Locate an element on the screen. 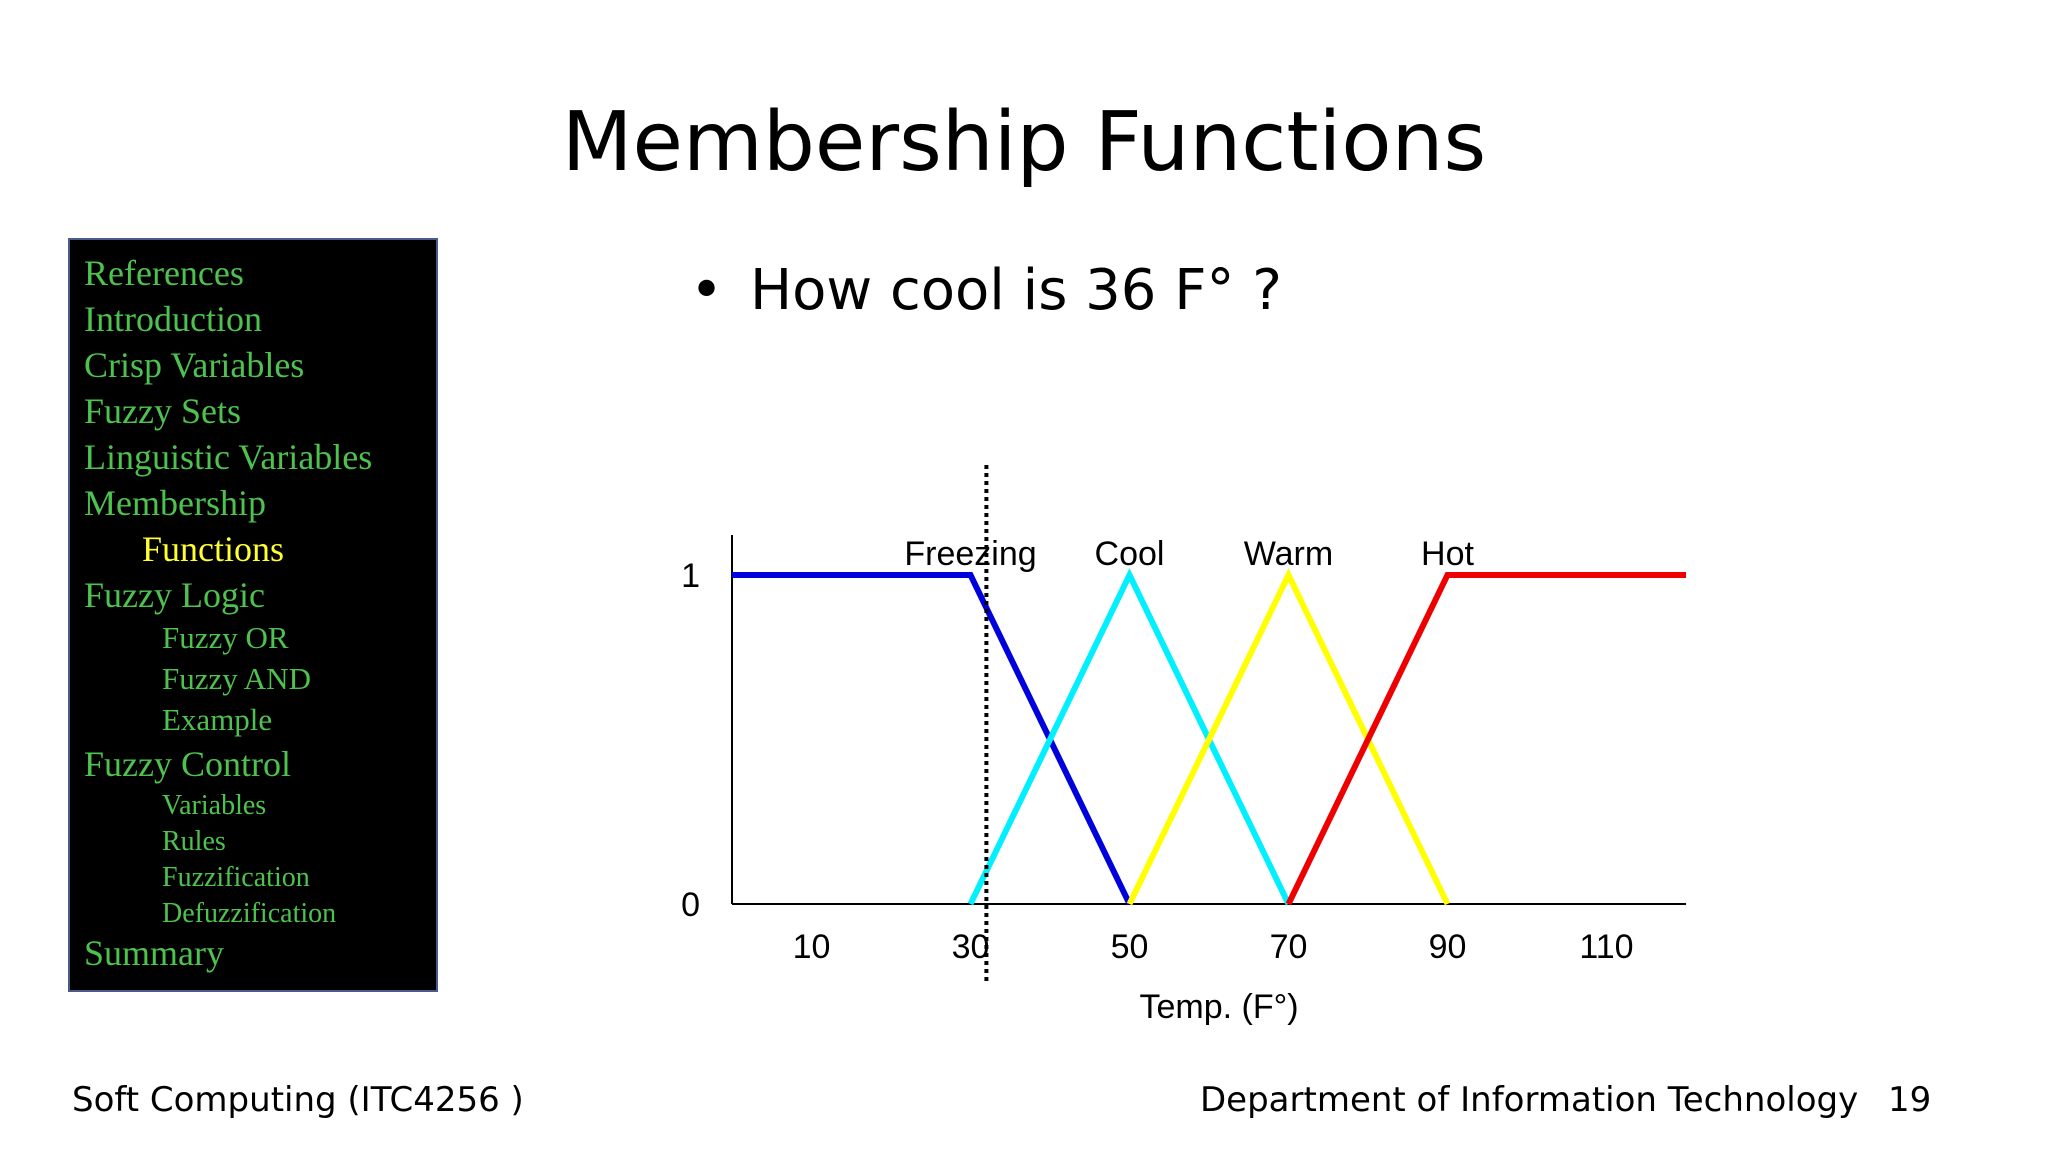  series-label-hot: Hot is located at coordinates (1447, 554).